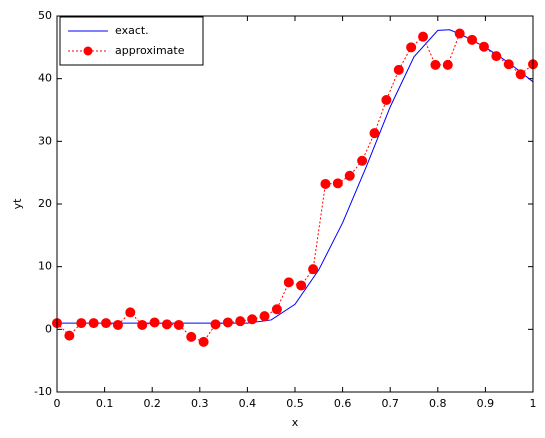  Describe the element at coordinates (105, 403) in the screenshot. I see `x-tick-label: 0.1` at that location.